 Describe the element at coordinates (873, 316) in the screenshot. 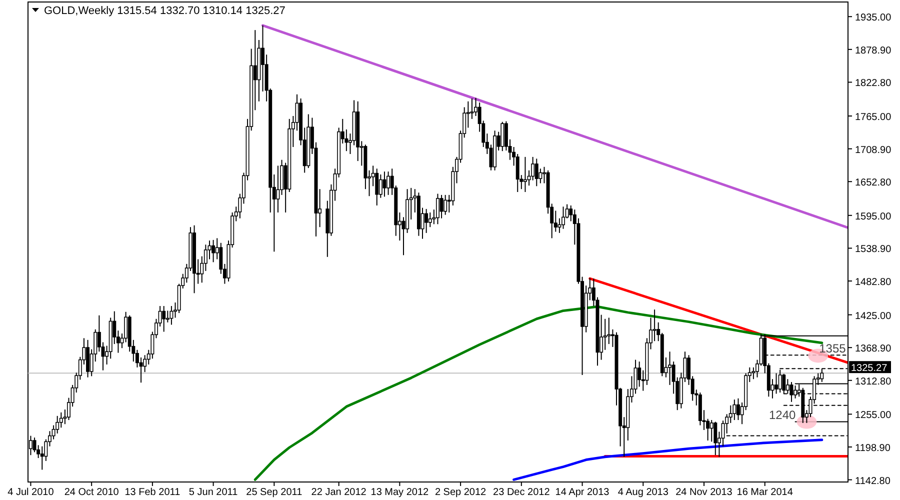

I see `y-tick-label: 1425.00` at that location.